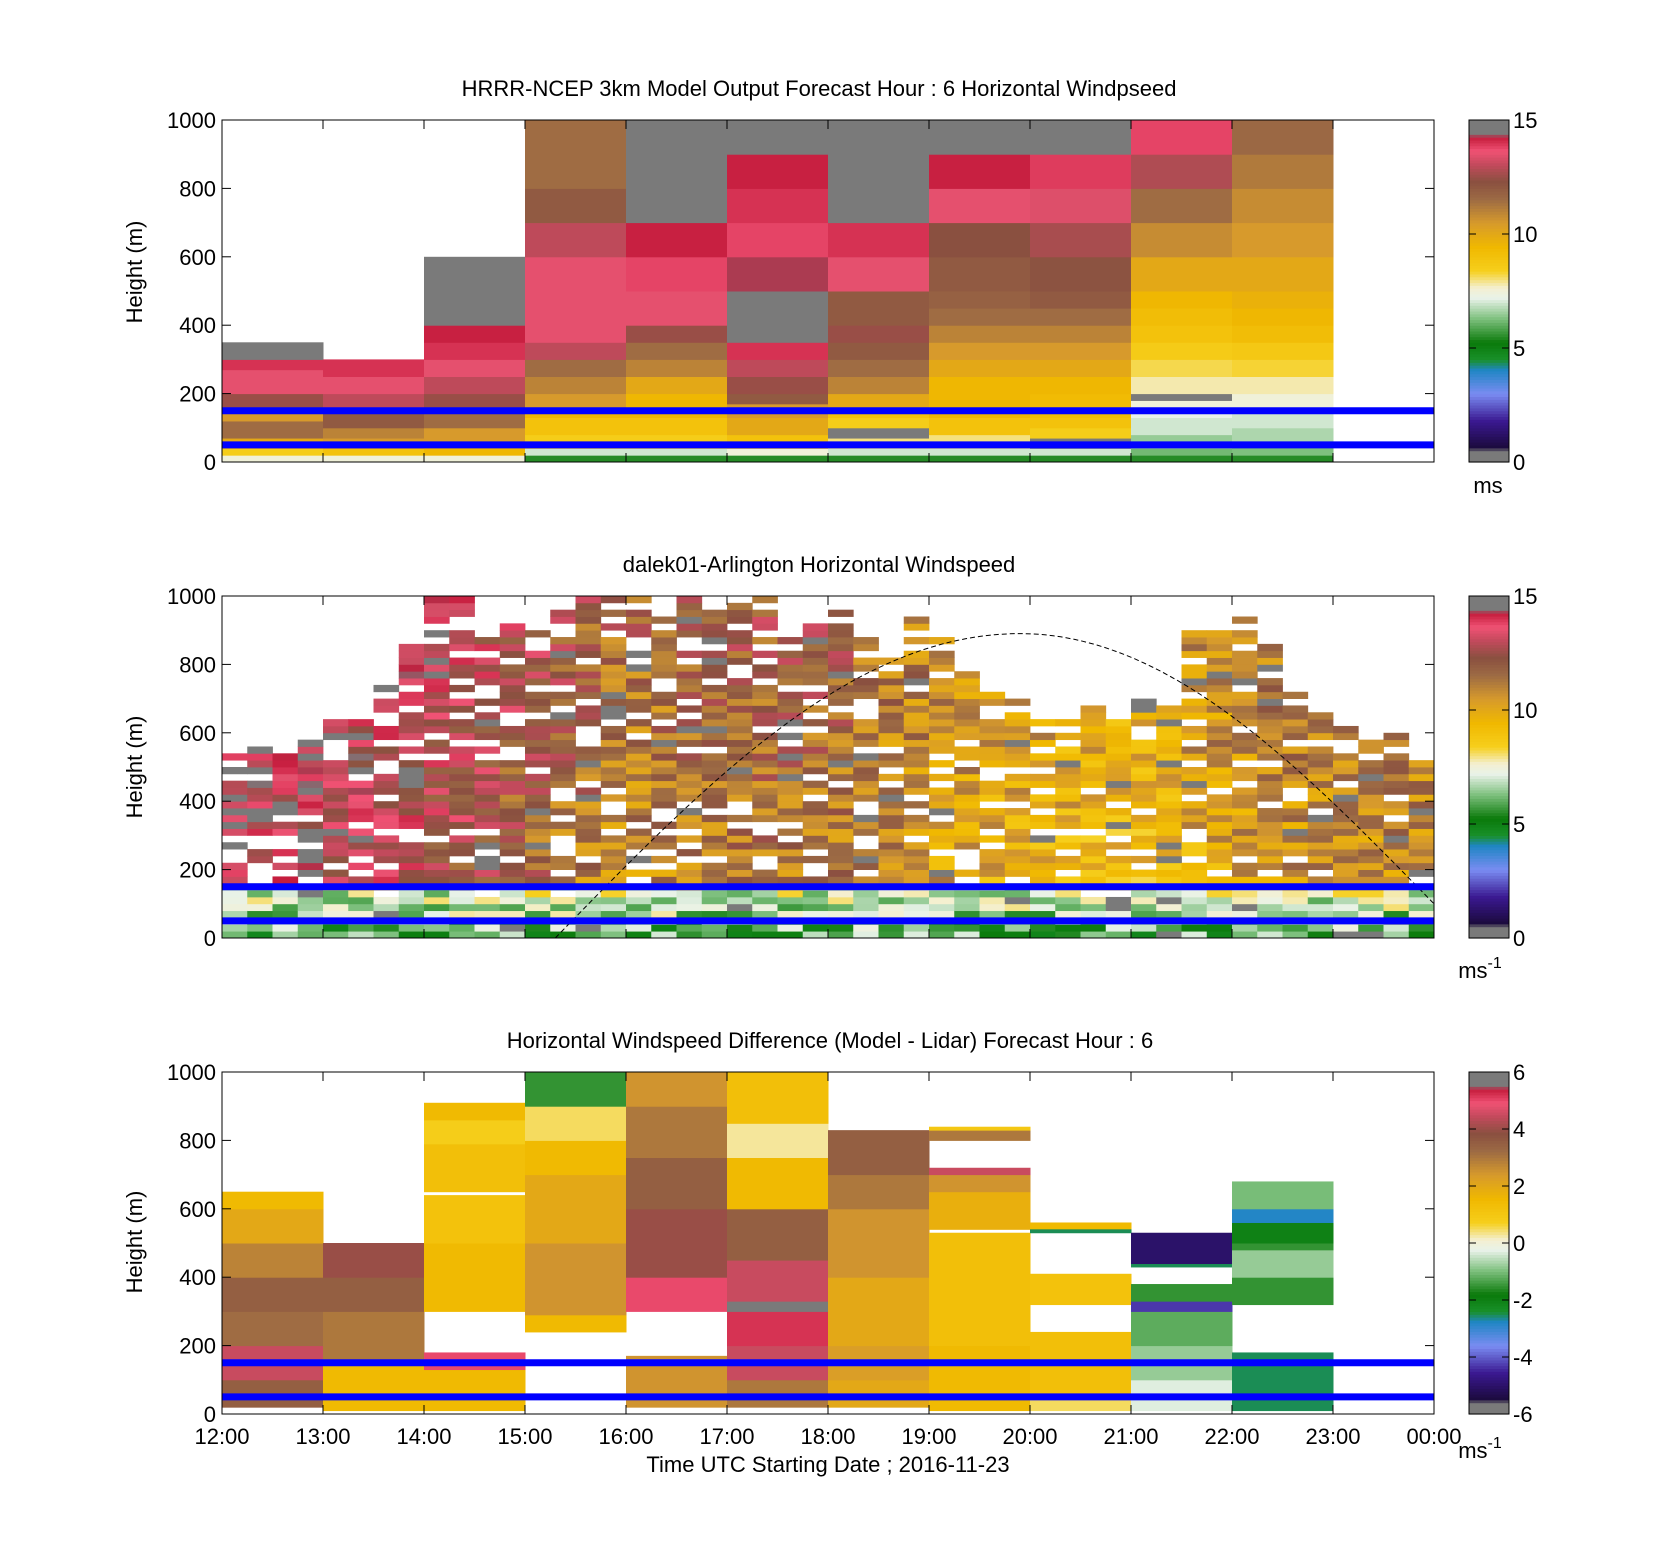 The width and height of the screenshot is (1680, 1561). Describe the element at coordinates (1519, 1072) in the screenshot. I see `colorbar-tick-label: 6` at that location.